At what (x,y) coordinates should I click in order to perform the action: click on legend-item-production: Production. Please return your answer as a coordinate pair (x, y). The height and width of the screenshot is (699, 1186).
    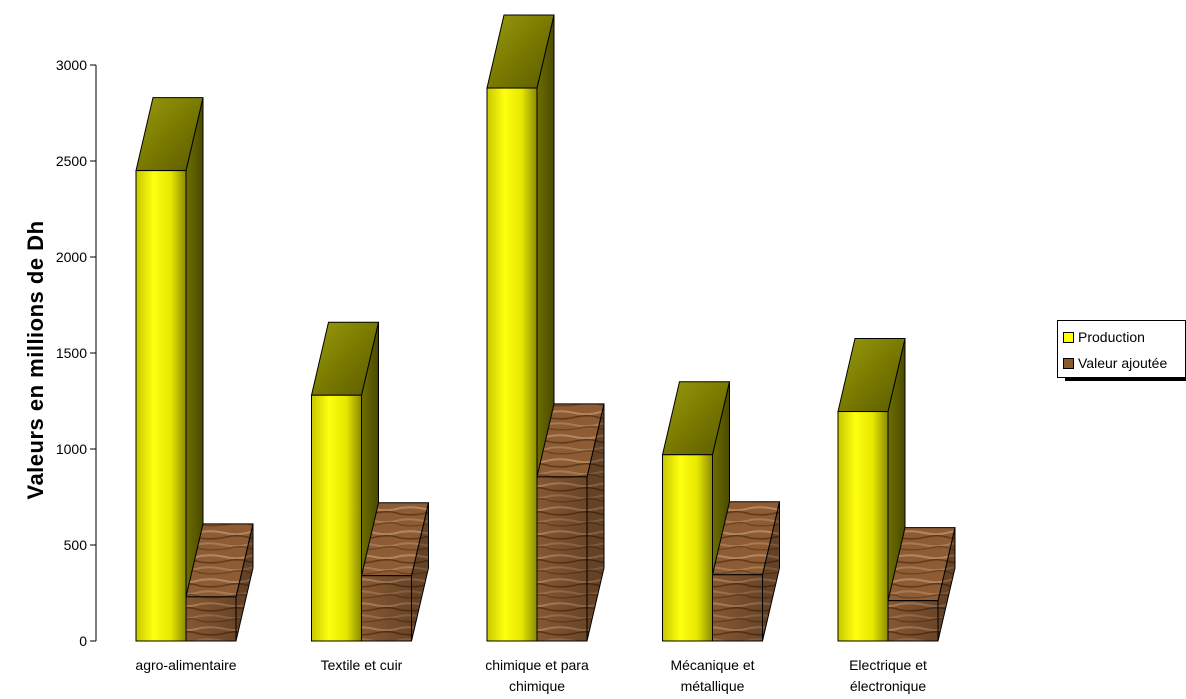
    Looking at the image, I should click on (1104, 337).